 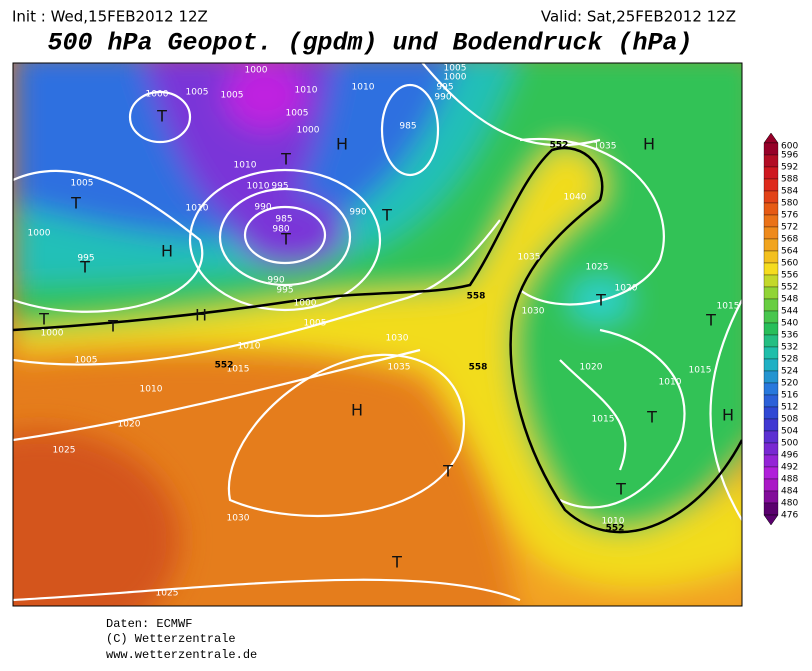 What do you see at coordinates (789, 228) in the screenshot?
I see `colorbar-label: 572` at bounding box center [789, 228].